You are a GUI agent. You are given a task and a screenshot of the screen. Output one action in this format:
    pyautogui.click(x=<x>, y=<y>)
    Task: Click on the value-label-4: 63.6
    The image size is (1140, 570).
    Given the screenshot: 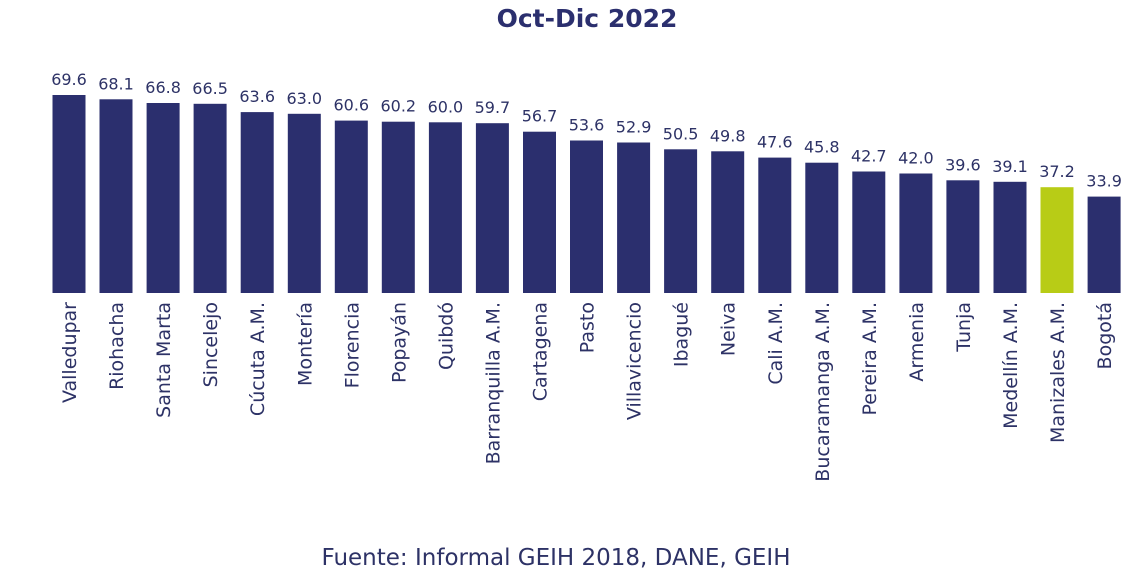 What is the action you would take?
    pyautogui.click(x=257, y=96)
    